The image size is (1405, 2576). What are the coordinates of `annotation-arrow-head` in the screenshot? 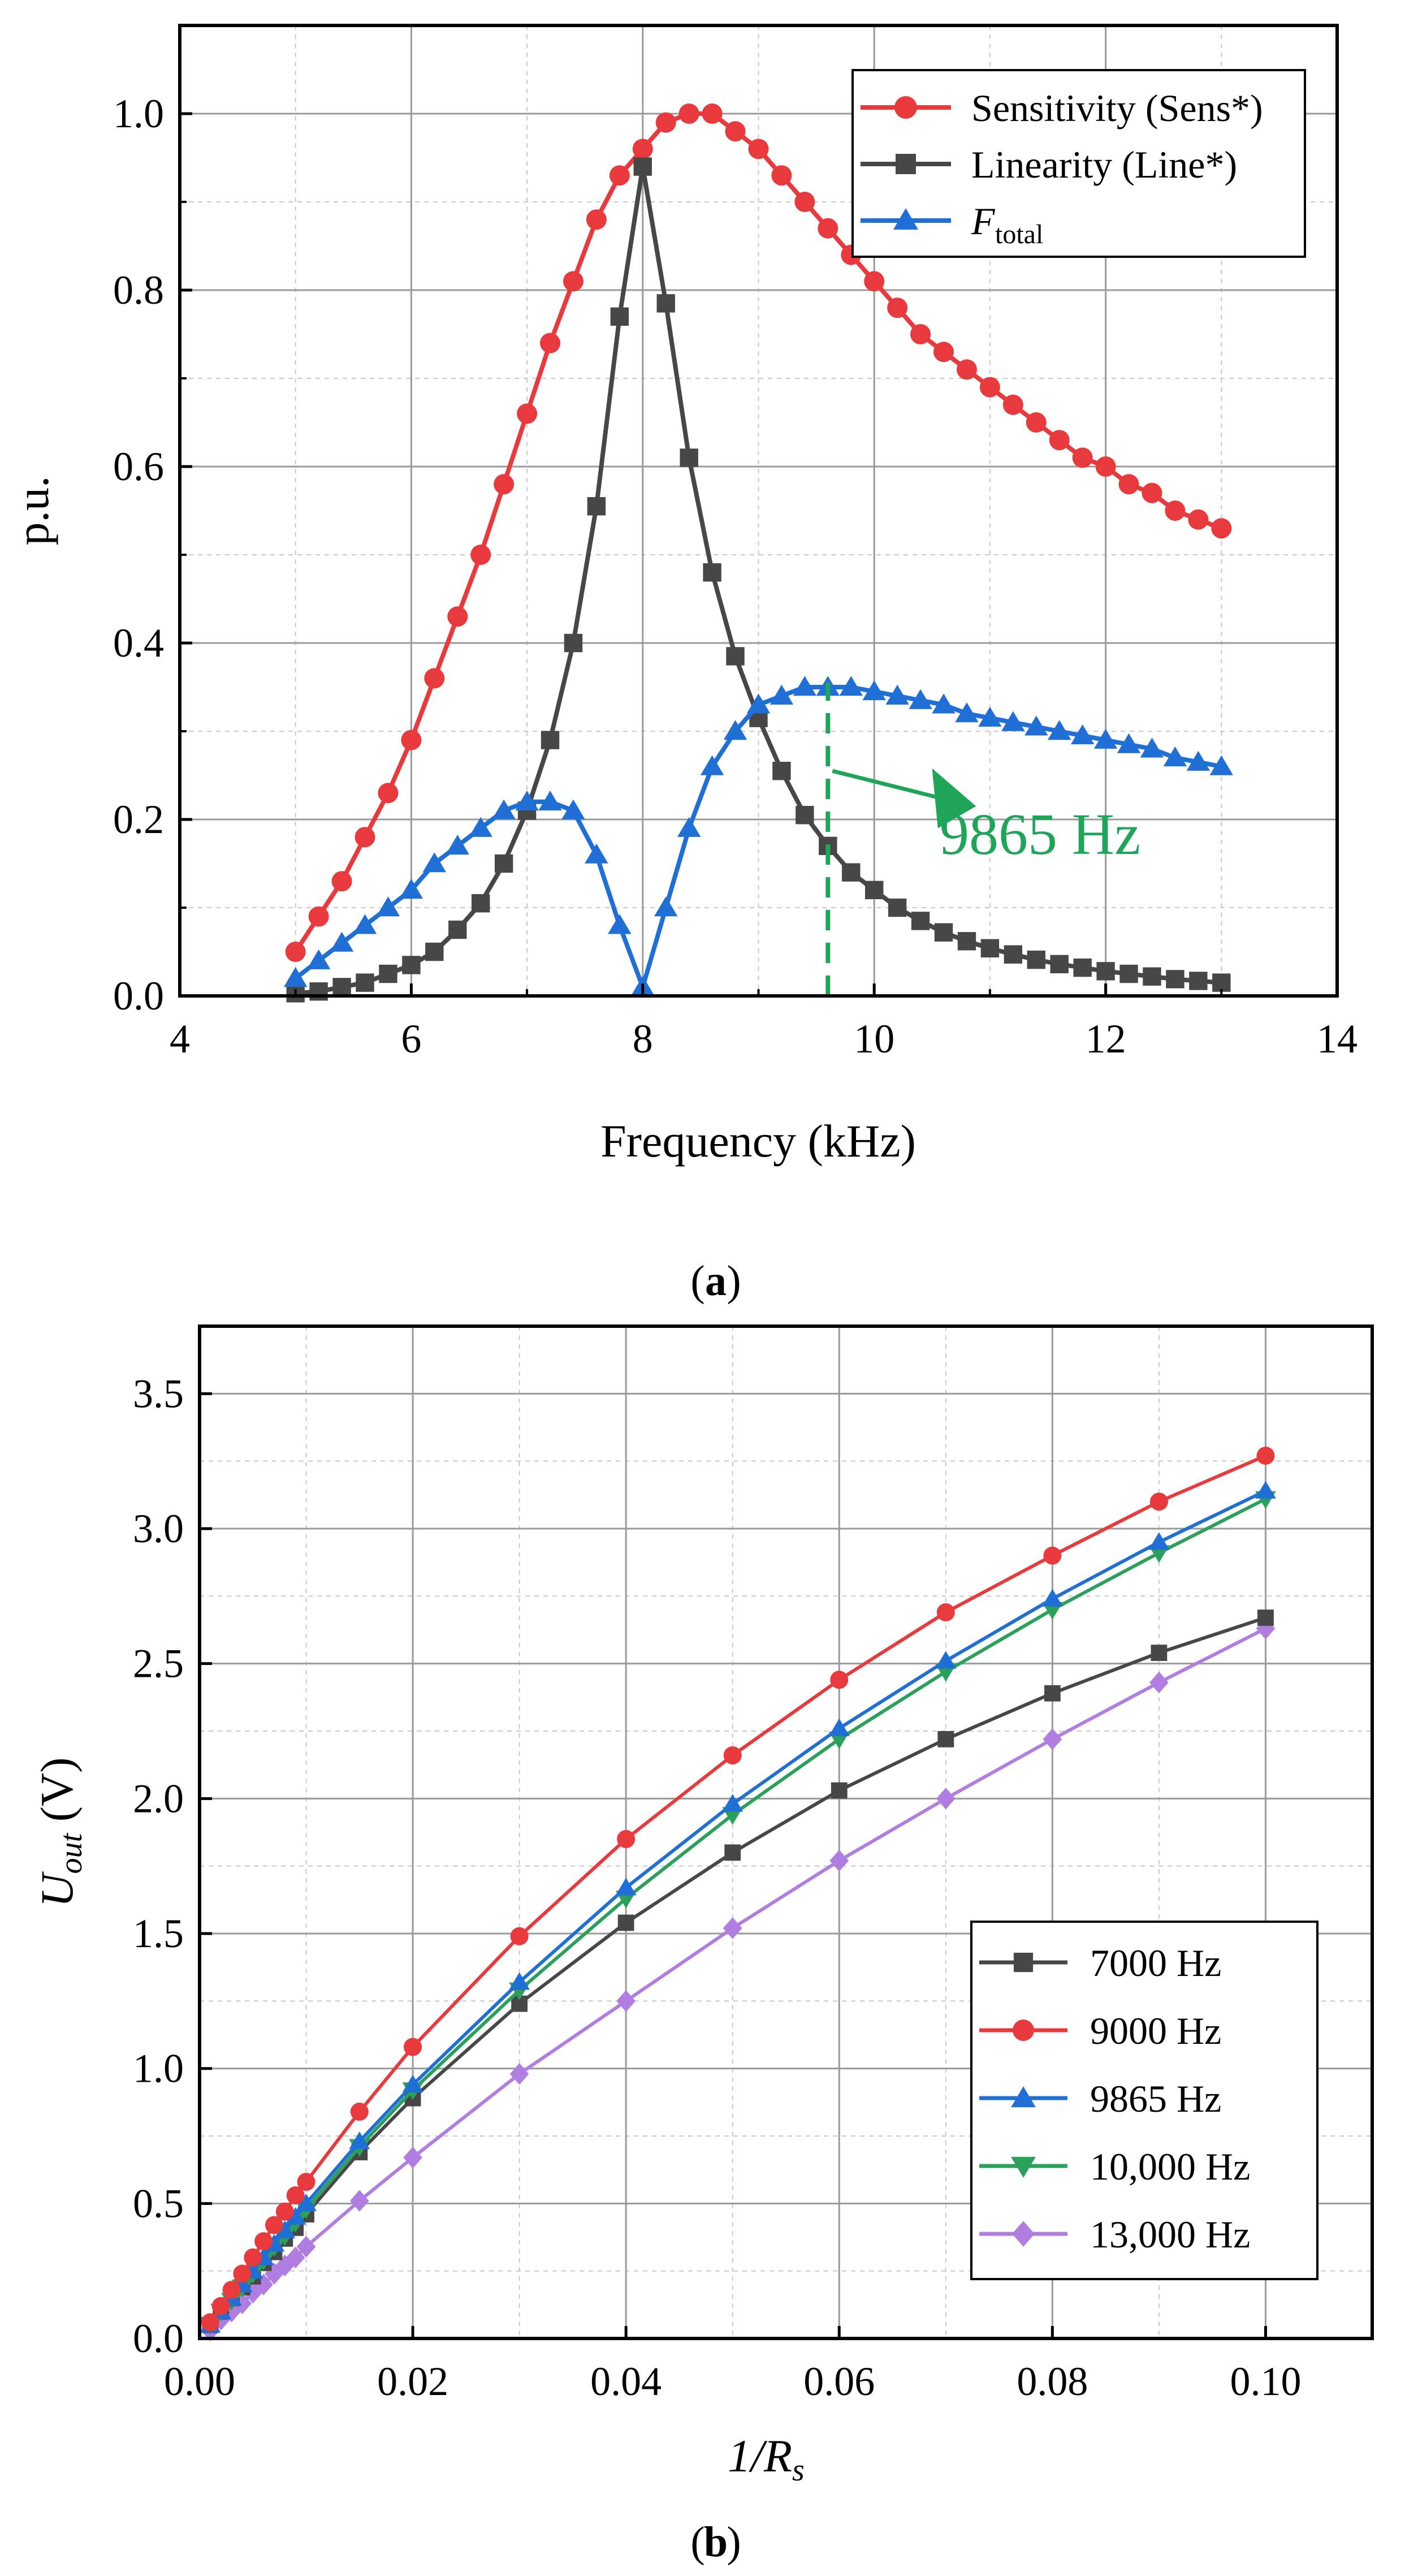 It's located at (954, 798).